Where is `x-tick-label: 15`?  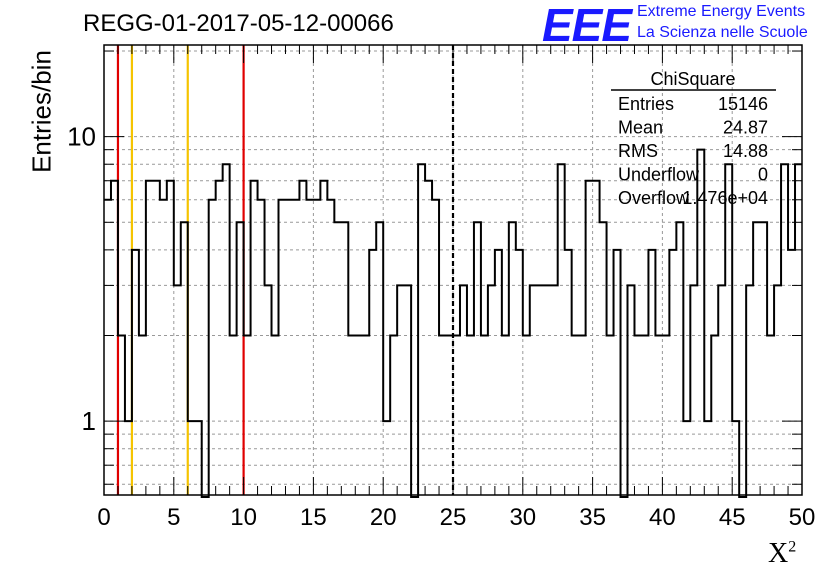 x-tick-label: 15 is located at coordinates (313, 517).